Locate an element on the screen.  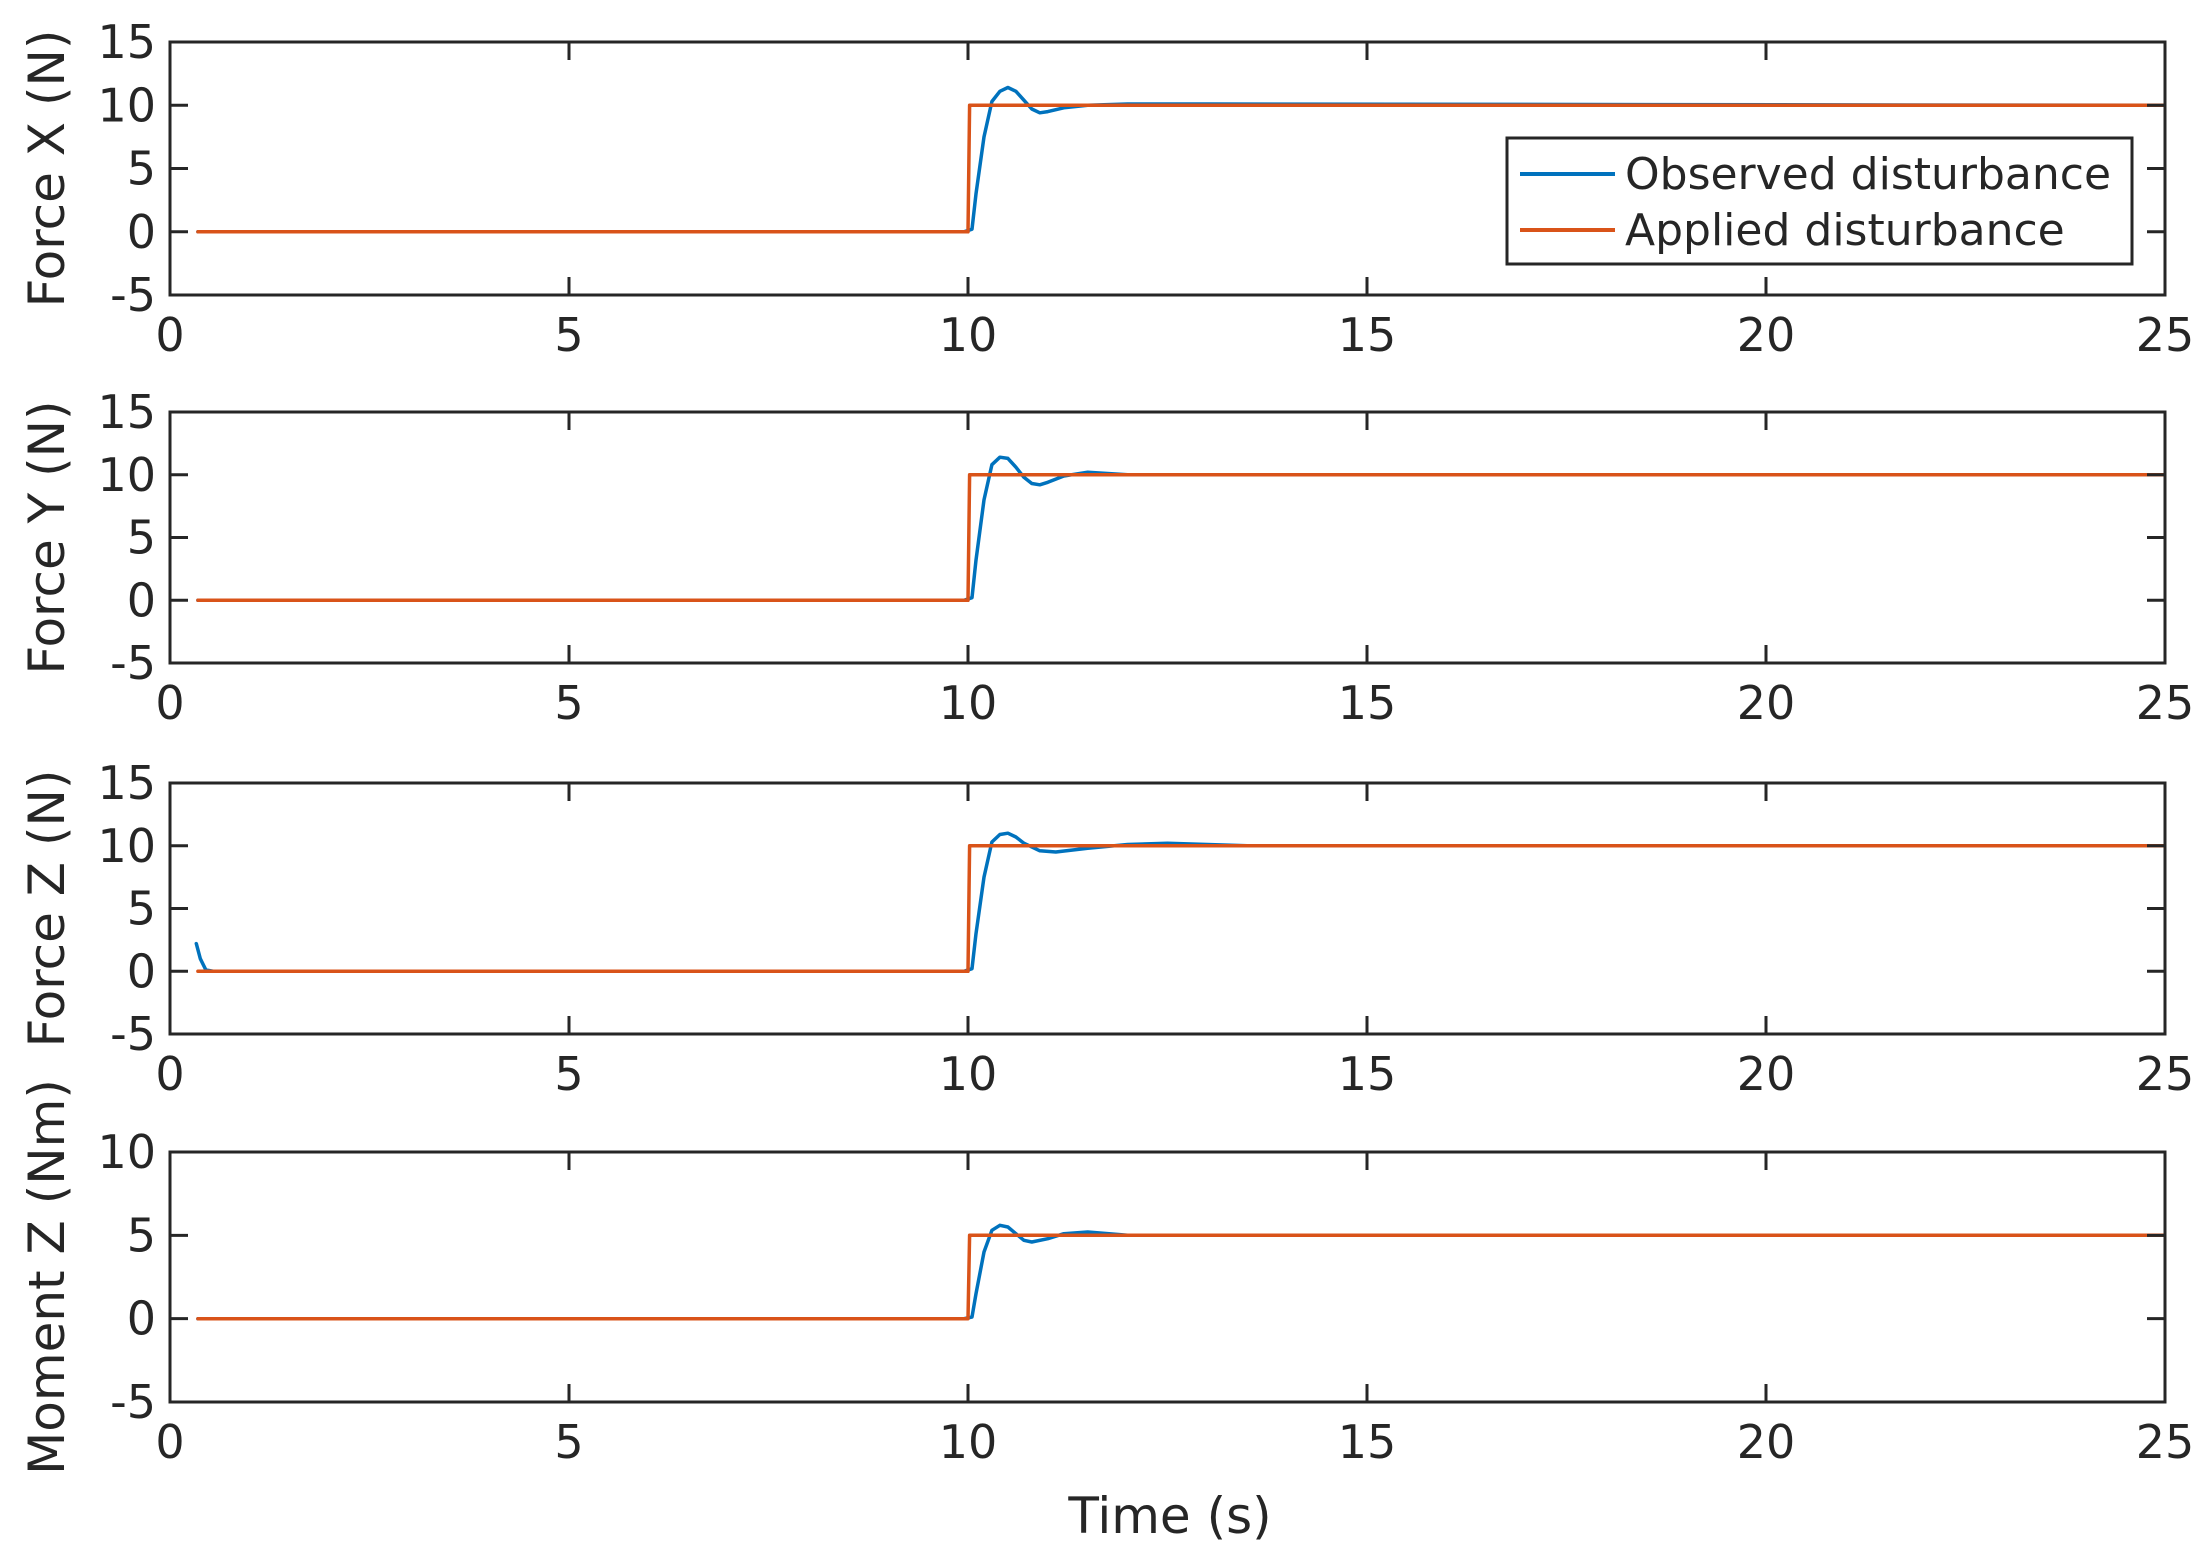
series-observed-disturbance is located at coordinates (1180, 1272).